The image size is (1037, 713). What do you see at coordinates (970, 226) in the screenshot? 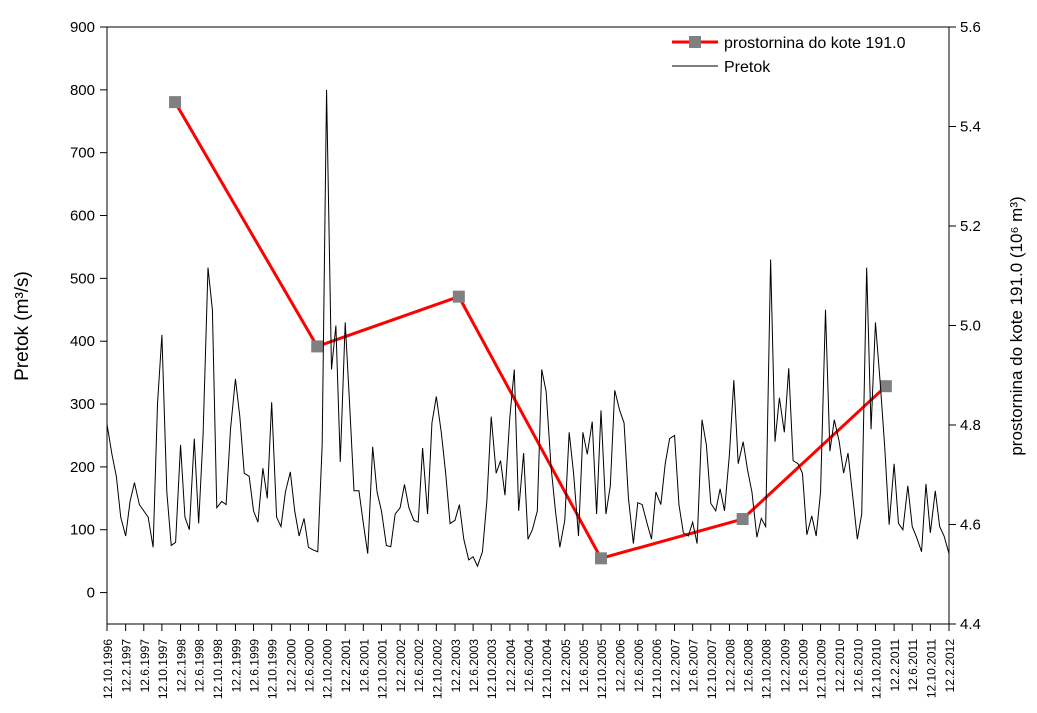
I see `y2-tick-label: 5.2` at bounding box center [970, 226].